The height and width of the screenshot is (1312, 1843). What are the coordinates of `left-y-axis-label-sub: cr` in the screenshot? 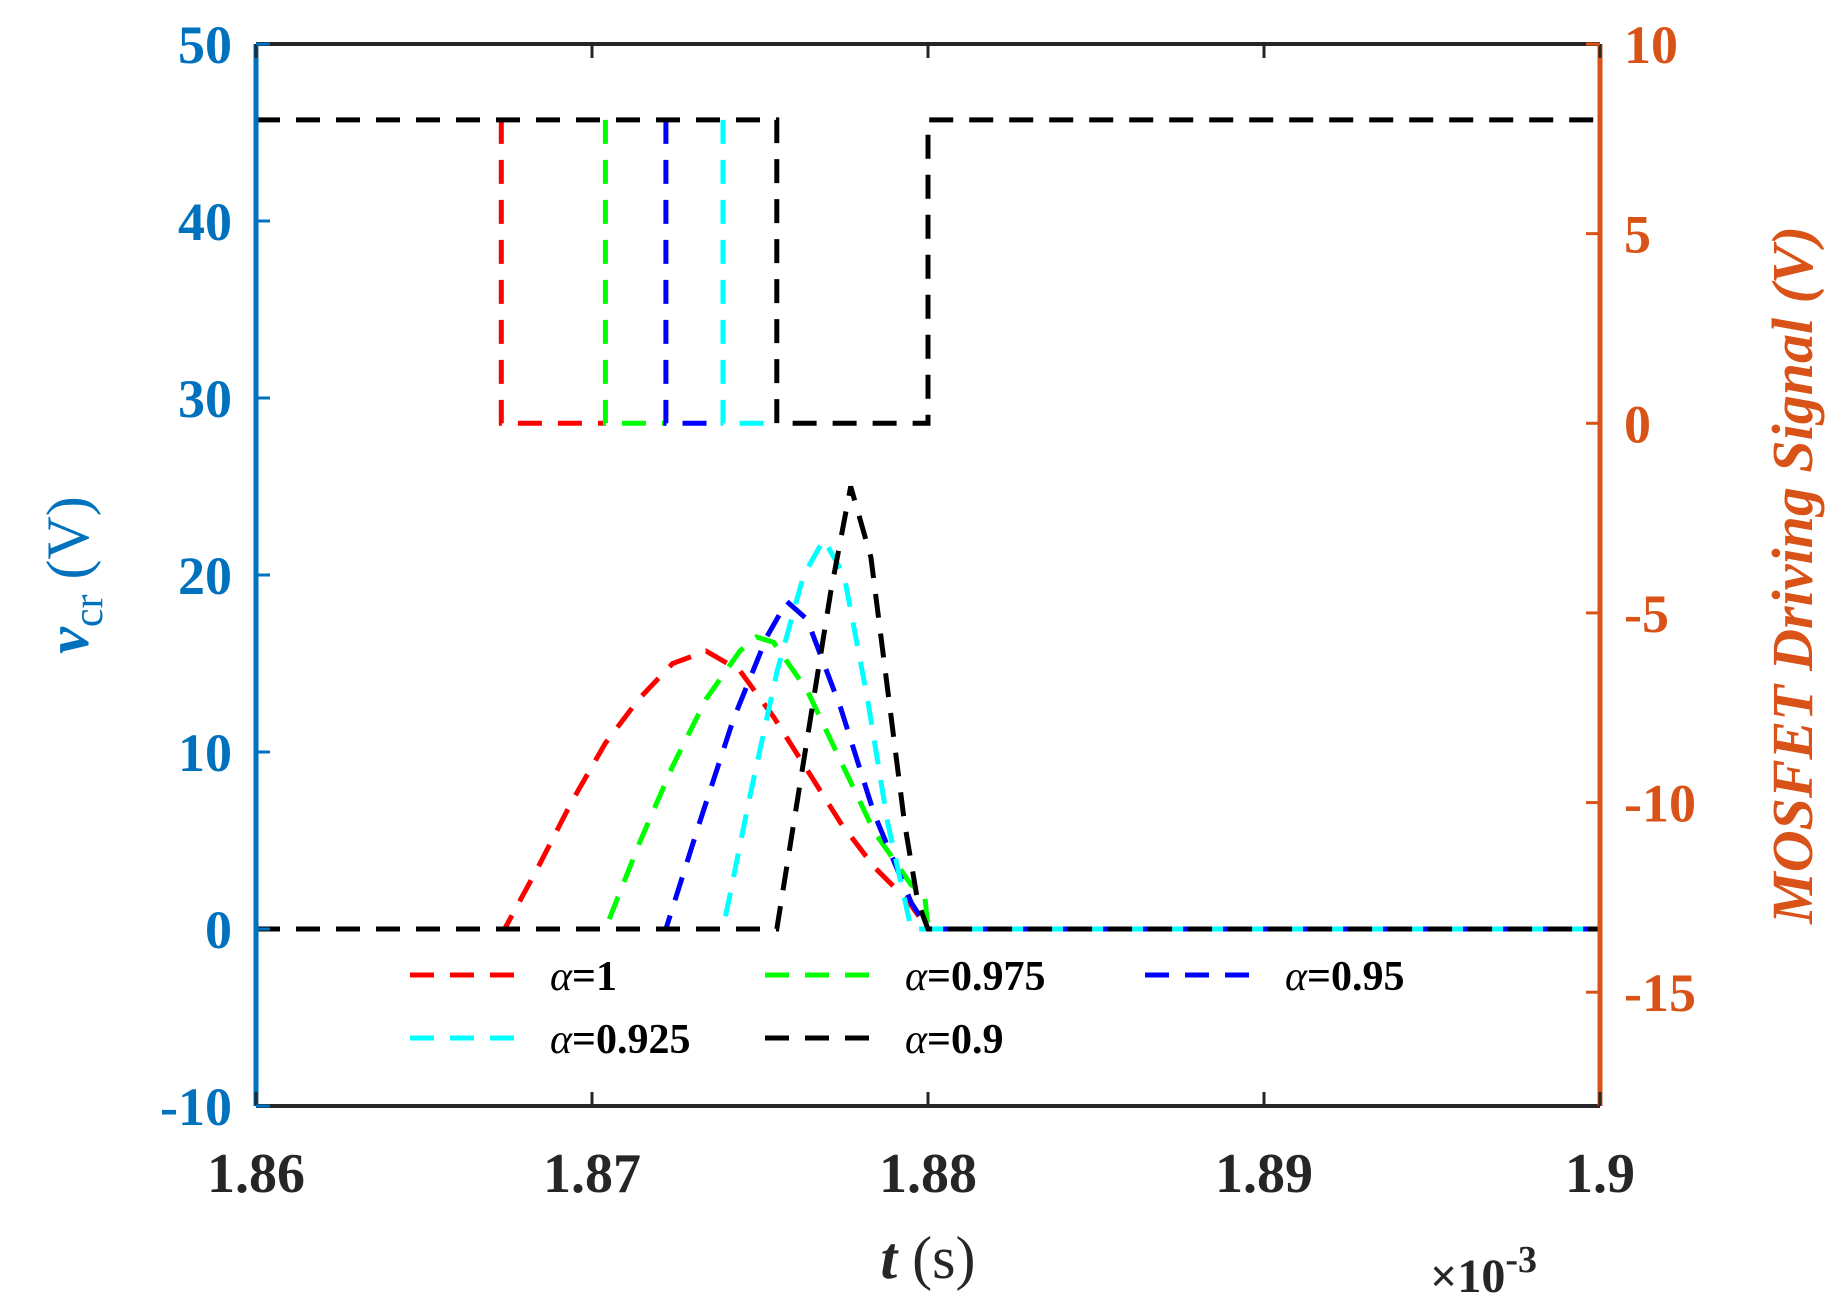 It's located at (89, 611).